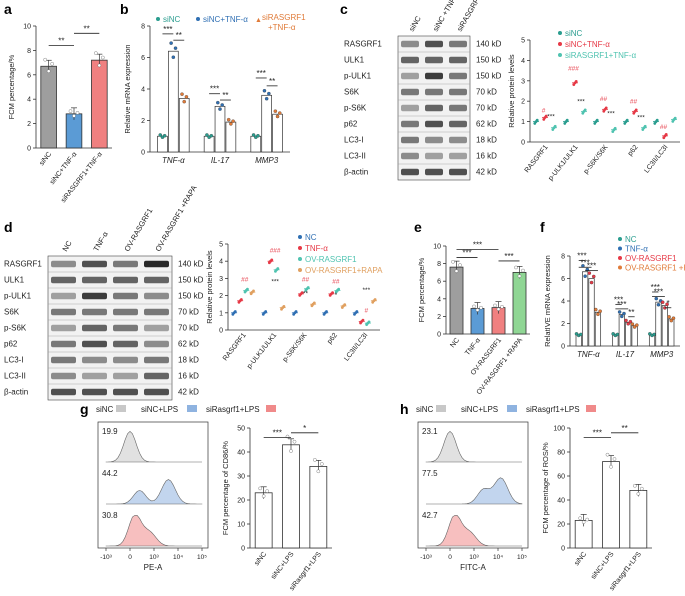  What do you see at coordinates (439, 282) in the screenshot?
I see `panel-e-y-tick-label: 6` at bounding box center [439, 282].